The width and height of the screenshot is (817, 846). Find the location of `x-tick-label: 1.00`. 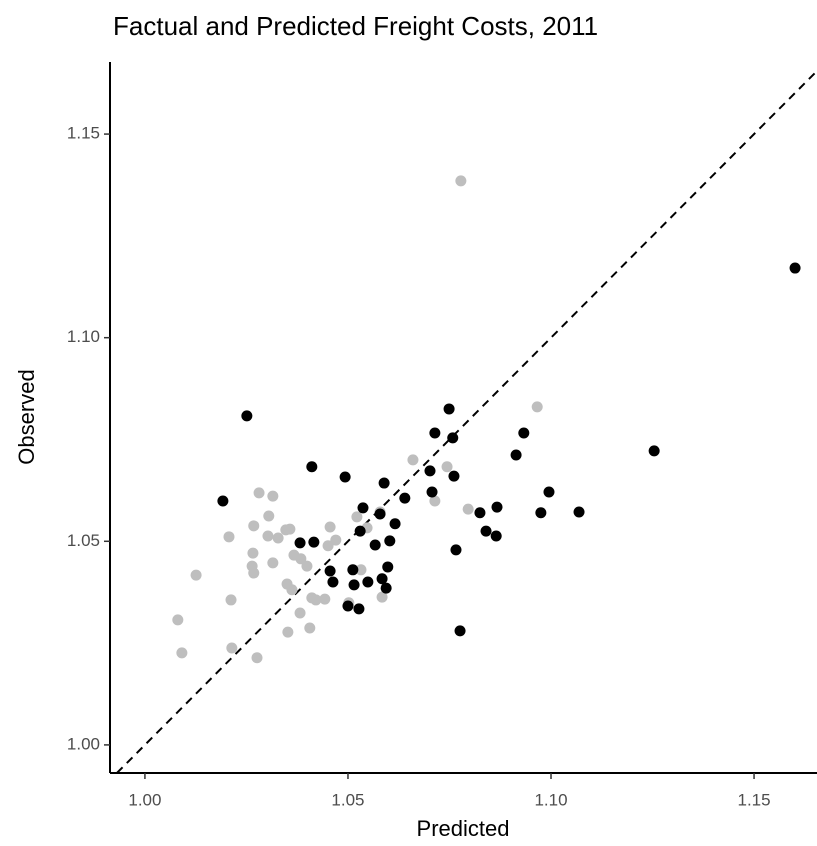

x-tick-label: 1.00 is located at coordinates (144, 799).